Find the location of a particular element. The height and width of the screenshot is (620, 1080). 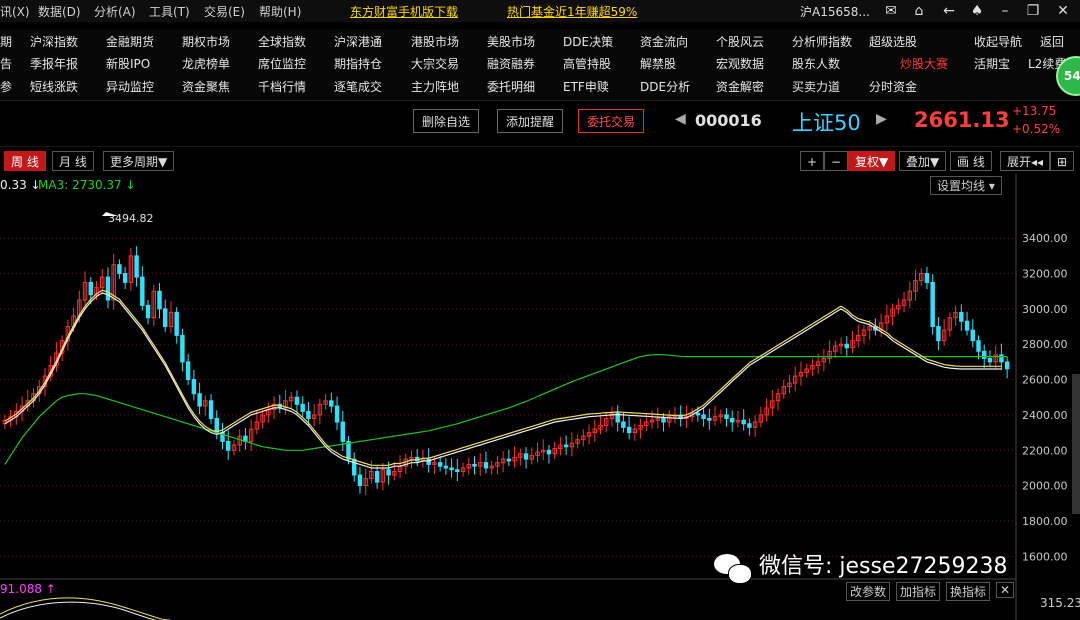

nav-item: 资金聚焦 is located at coordinates (206, 87).